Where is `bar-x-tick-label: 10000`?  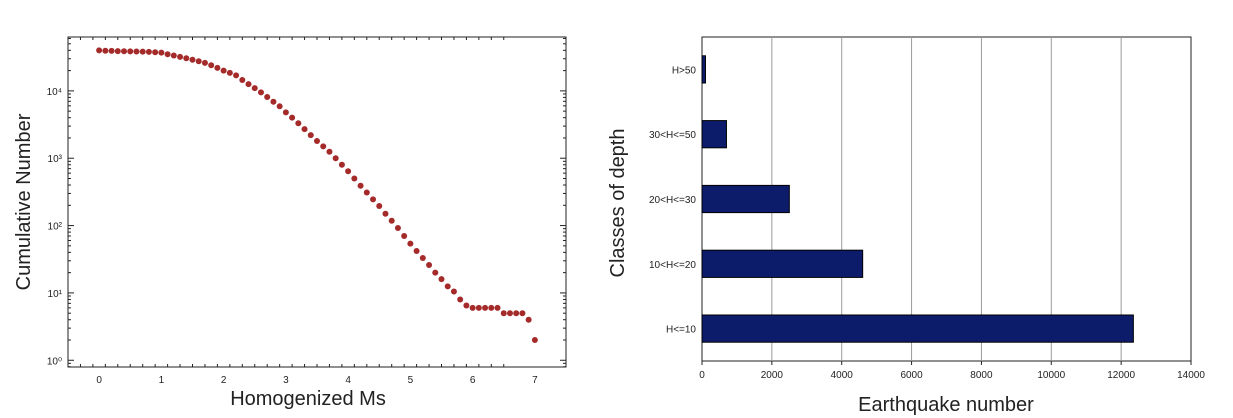 bar-x-tick-label: 10000 is located at coordinates (1051, 375).